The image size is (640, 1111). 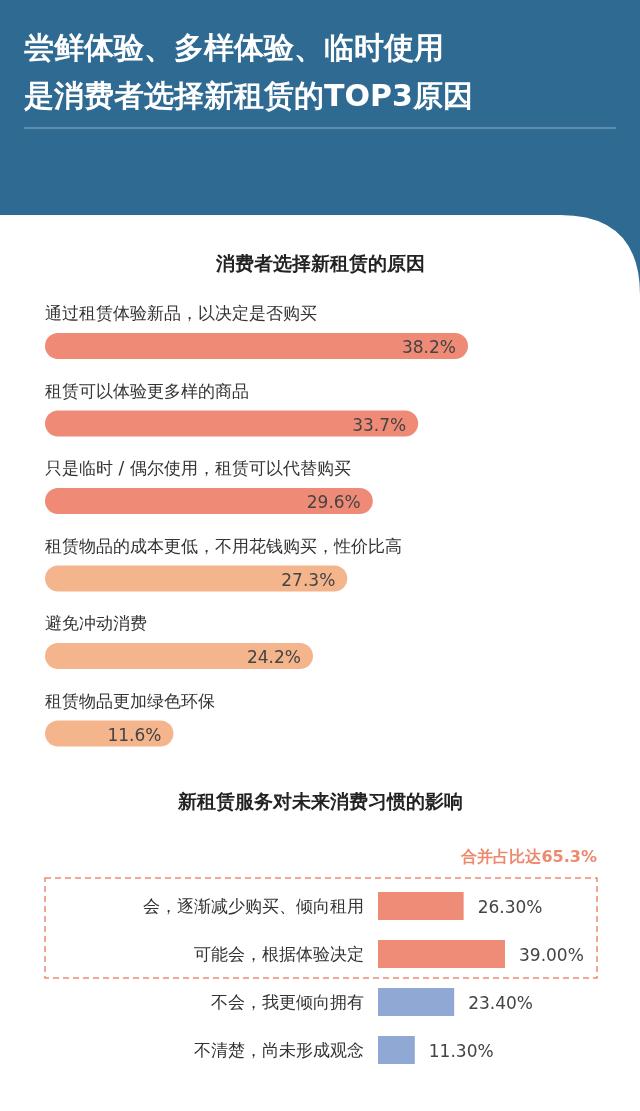 What do you see at coordinates (551, 955) in the screenshot?
I see `data-label: 39.00%` at bounding box center [551, 955].